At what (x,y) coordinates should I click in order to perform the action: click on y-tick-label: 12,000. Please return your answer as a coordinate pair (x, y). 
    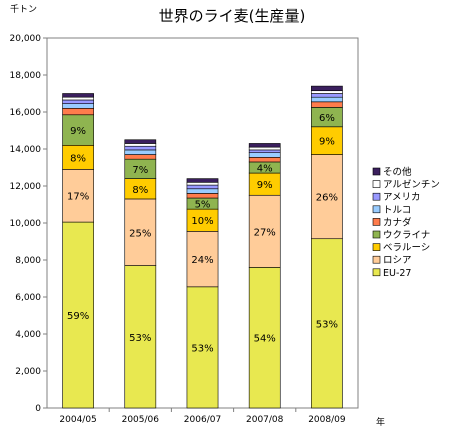
    Looking at the image, I should click on (26, 187).